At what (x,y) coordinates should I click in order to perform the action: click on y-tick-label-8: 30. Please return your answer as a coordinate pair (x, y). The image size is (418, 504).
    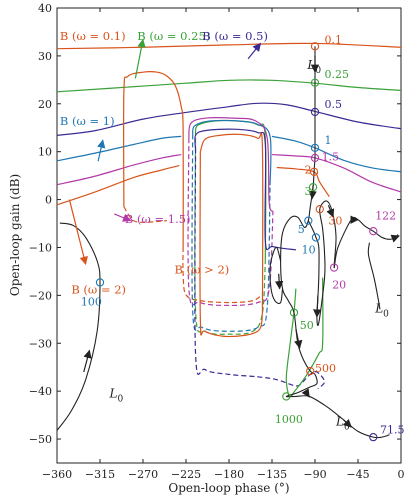
    Looking at the image, I should click on (45, 56).